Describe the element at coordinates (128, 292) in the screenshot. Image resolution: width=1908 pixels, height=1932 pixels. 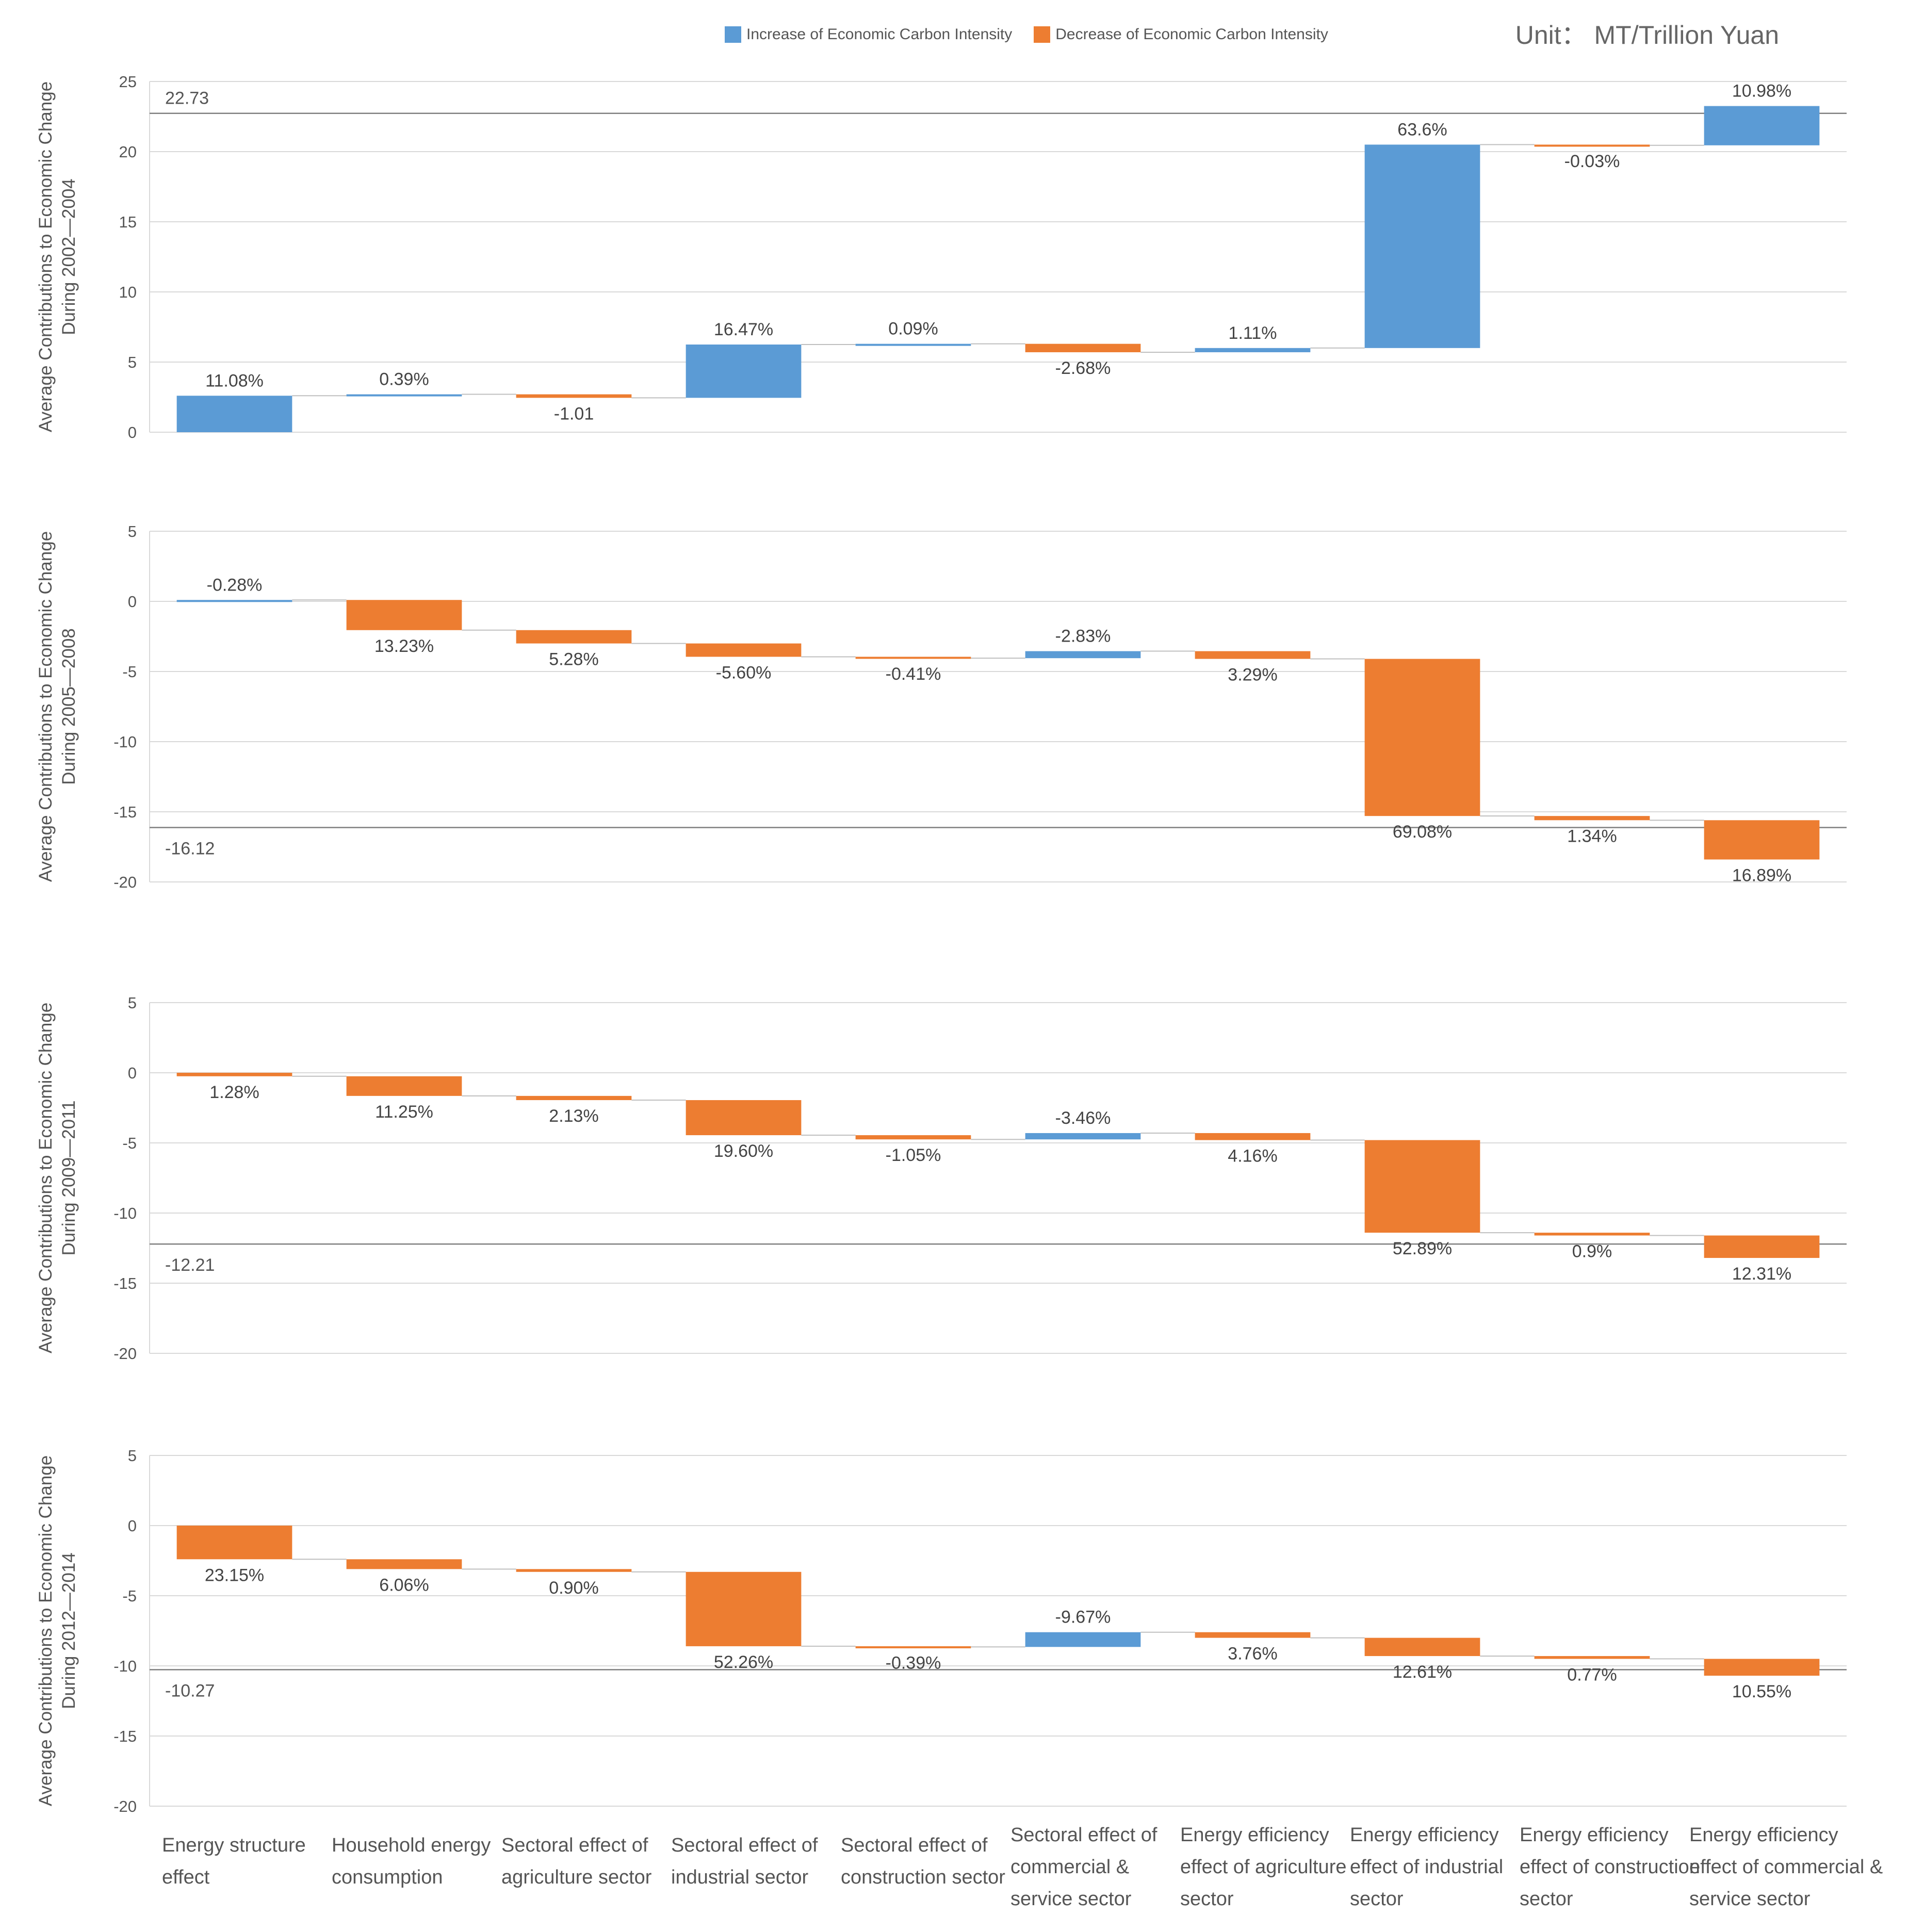
I see `y-tick-label: 10` at that location.